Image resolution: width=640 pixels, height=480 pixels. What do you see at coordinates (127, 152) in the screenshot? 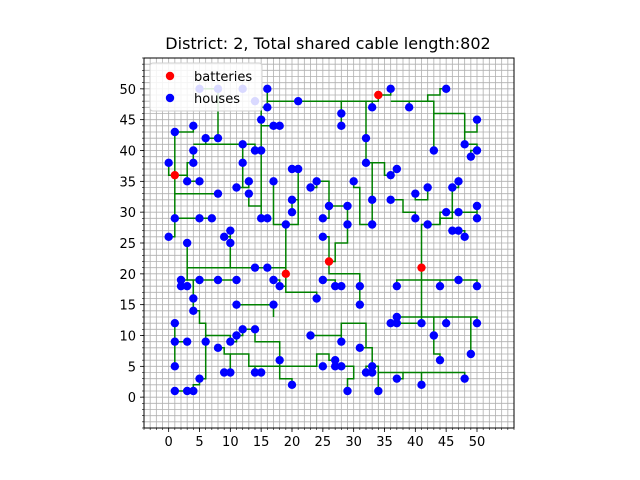
I see `y-tick-label: 40` at bounding box center [127, 152].